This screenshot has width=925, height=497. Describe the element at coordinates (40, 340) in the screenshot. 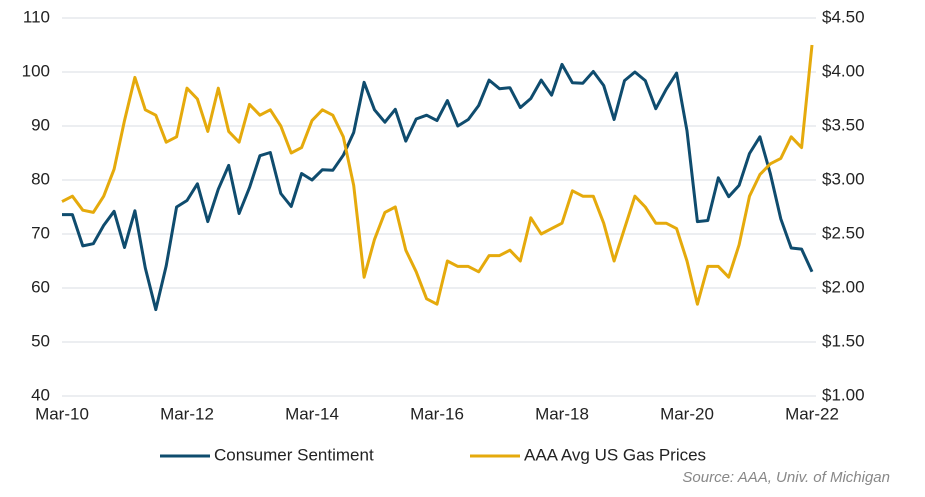

I see `y-tick-label: 50` at that location.